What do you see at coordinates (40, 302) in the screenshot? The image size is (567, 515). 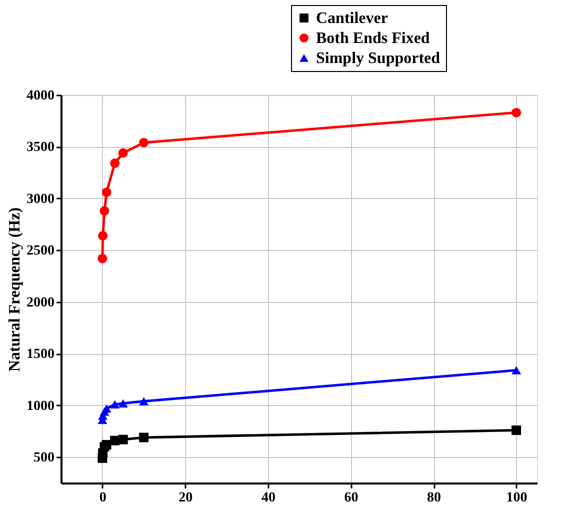 I see `y-tick-label: 2000` at bounding box center [40, 302].